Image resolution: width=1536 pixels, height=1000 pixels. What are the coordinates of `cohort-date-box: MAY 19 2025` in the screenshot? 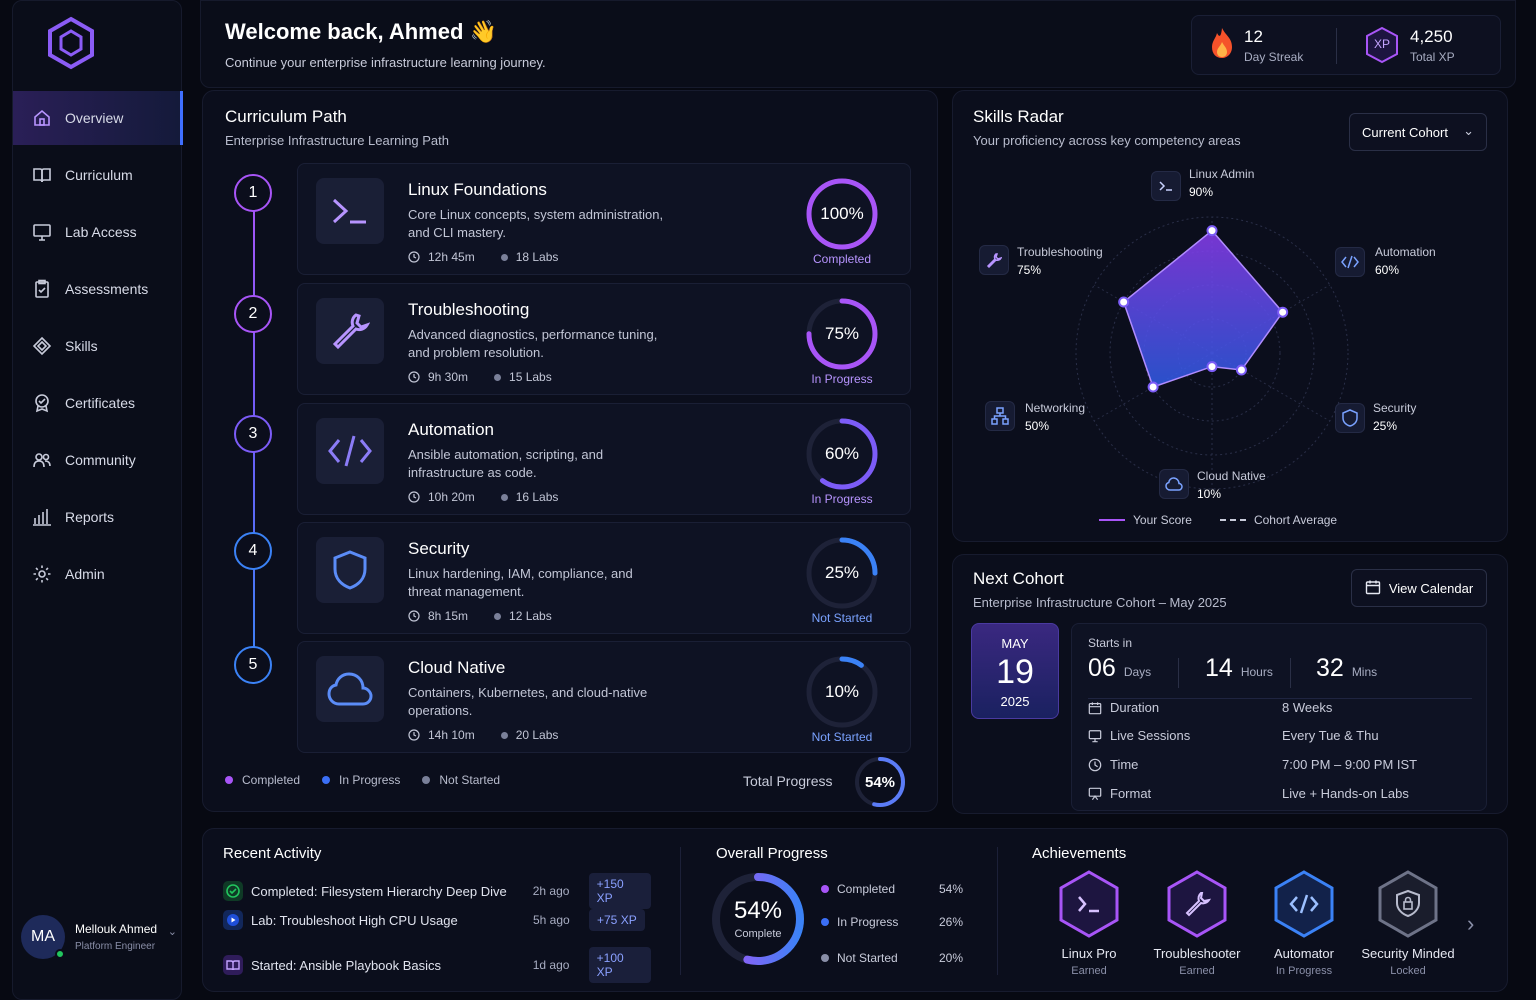 It's located at (1015, 671).